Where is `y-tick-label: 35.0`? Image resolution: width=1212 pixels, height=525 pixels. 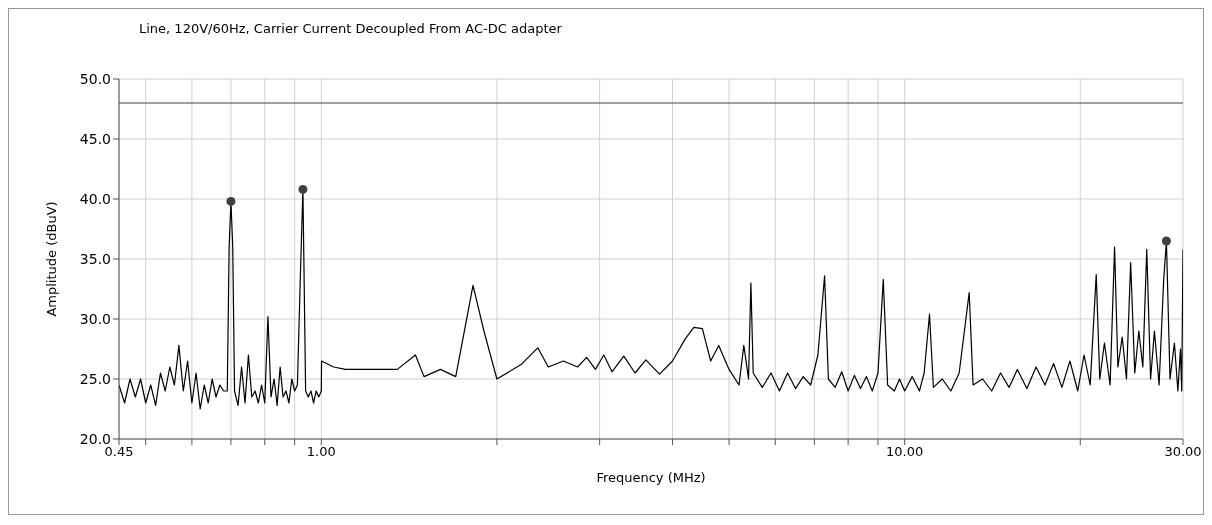 y-tick-label: 35.0 is located at coordinates (95, 258).